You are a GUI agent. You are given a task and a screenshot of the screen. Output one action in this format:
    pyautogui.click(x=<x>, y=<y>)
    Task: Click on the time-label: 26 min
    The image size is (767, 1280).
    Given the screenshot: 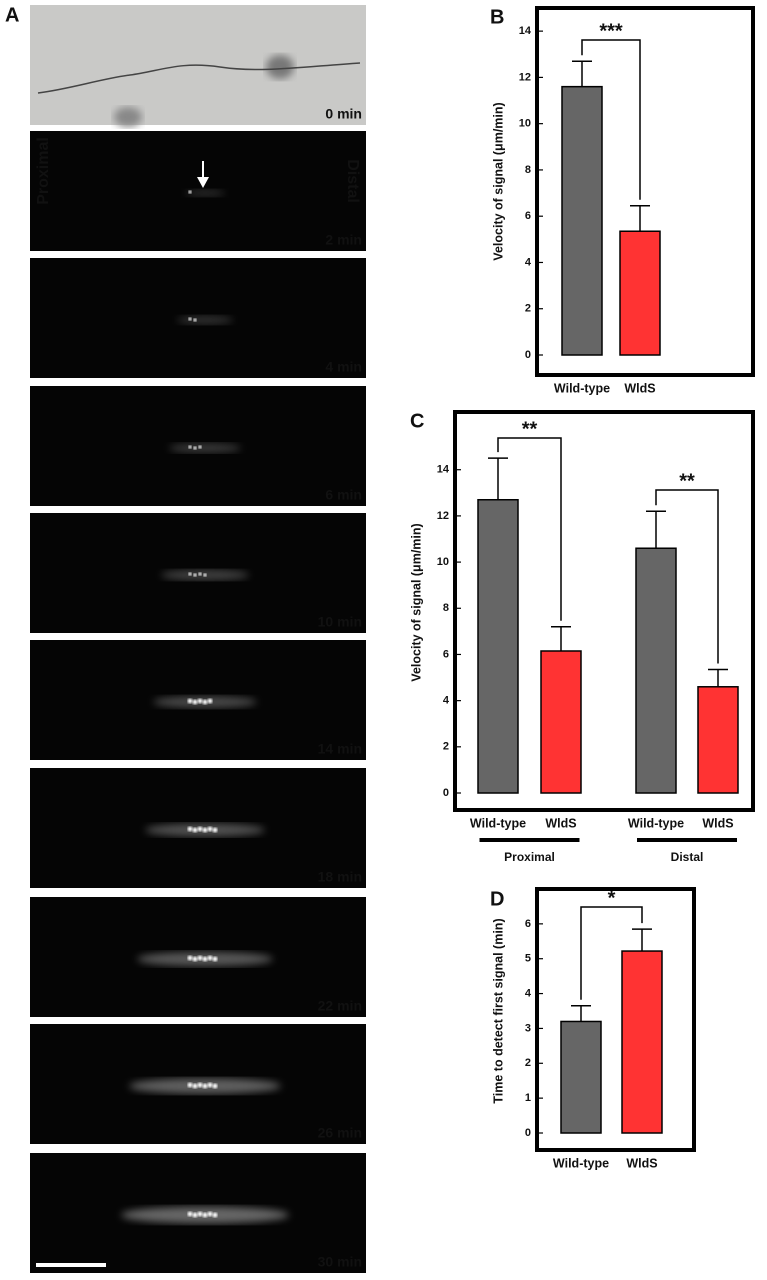 What is the action you would take?
    pyautogui.click(x=340, y=1133)
    